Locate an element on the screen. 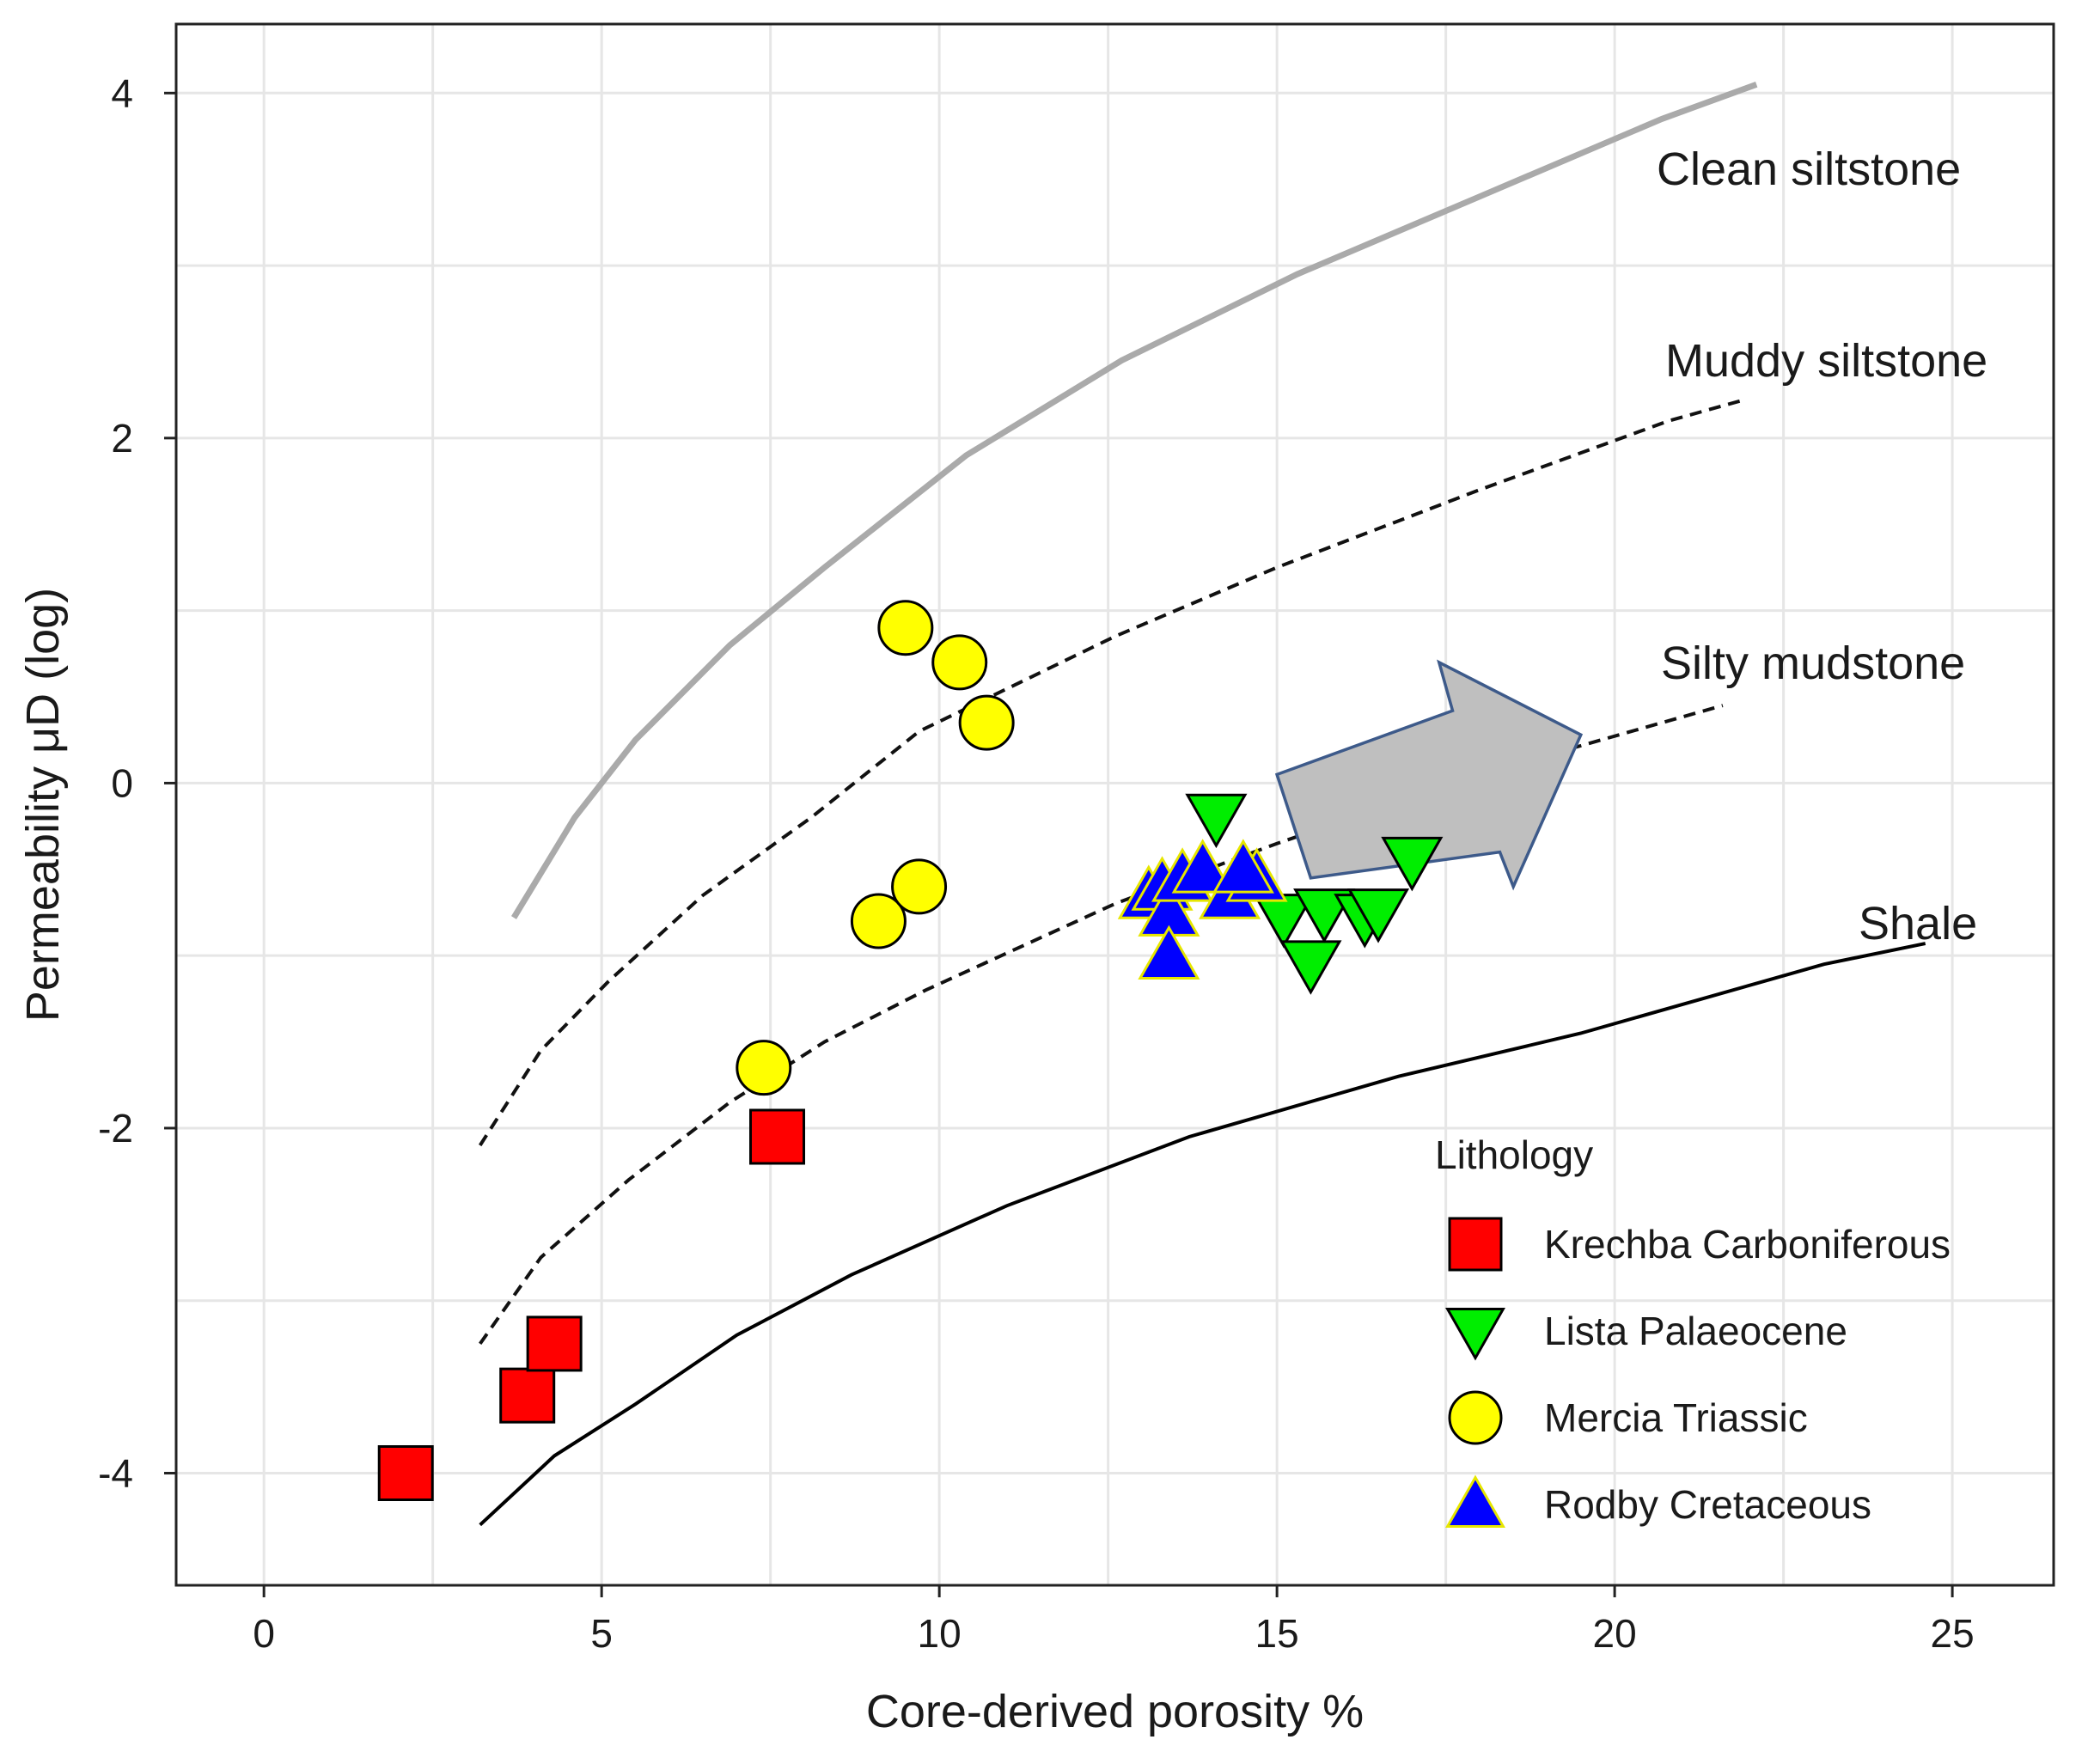 This screenshot has height=1764, width=2088. y-tick-label: -4 is located at coordinates (115, 1472).